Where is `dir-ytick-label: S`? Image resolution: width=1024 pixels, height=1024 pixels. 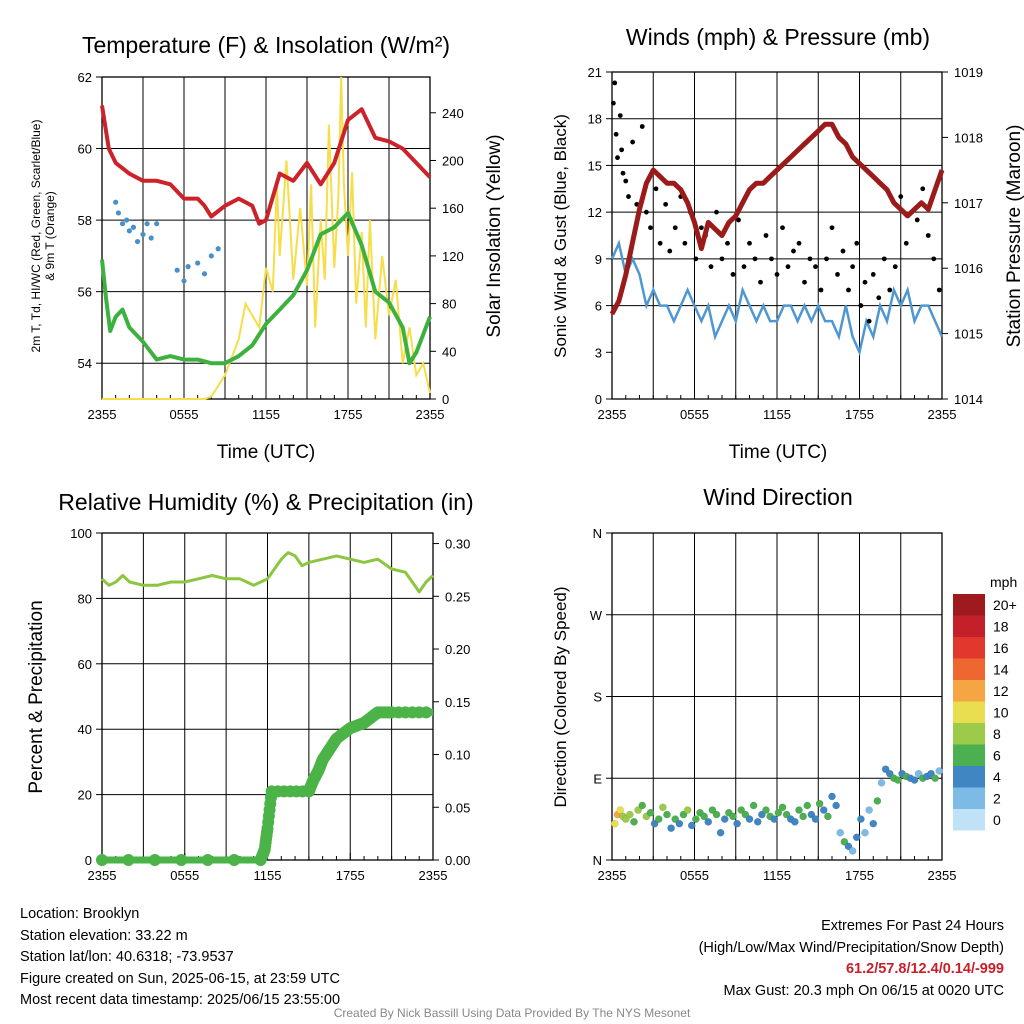
dir-ytick-label: S is located at coordinates (597, 697).